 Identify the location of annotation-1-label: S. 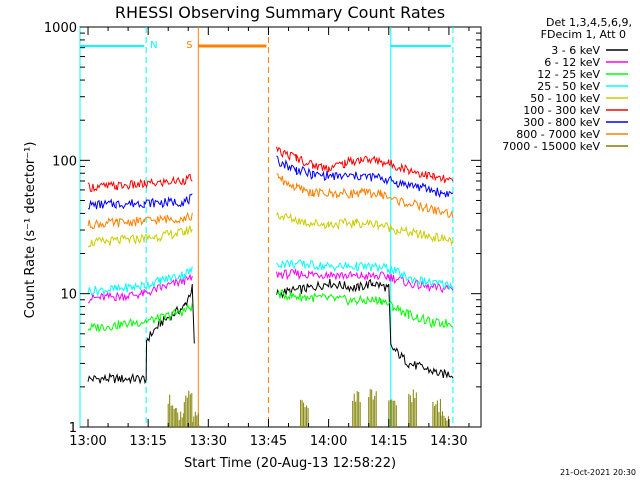
(189, 45).